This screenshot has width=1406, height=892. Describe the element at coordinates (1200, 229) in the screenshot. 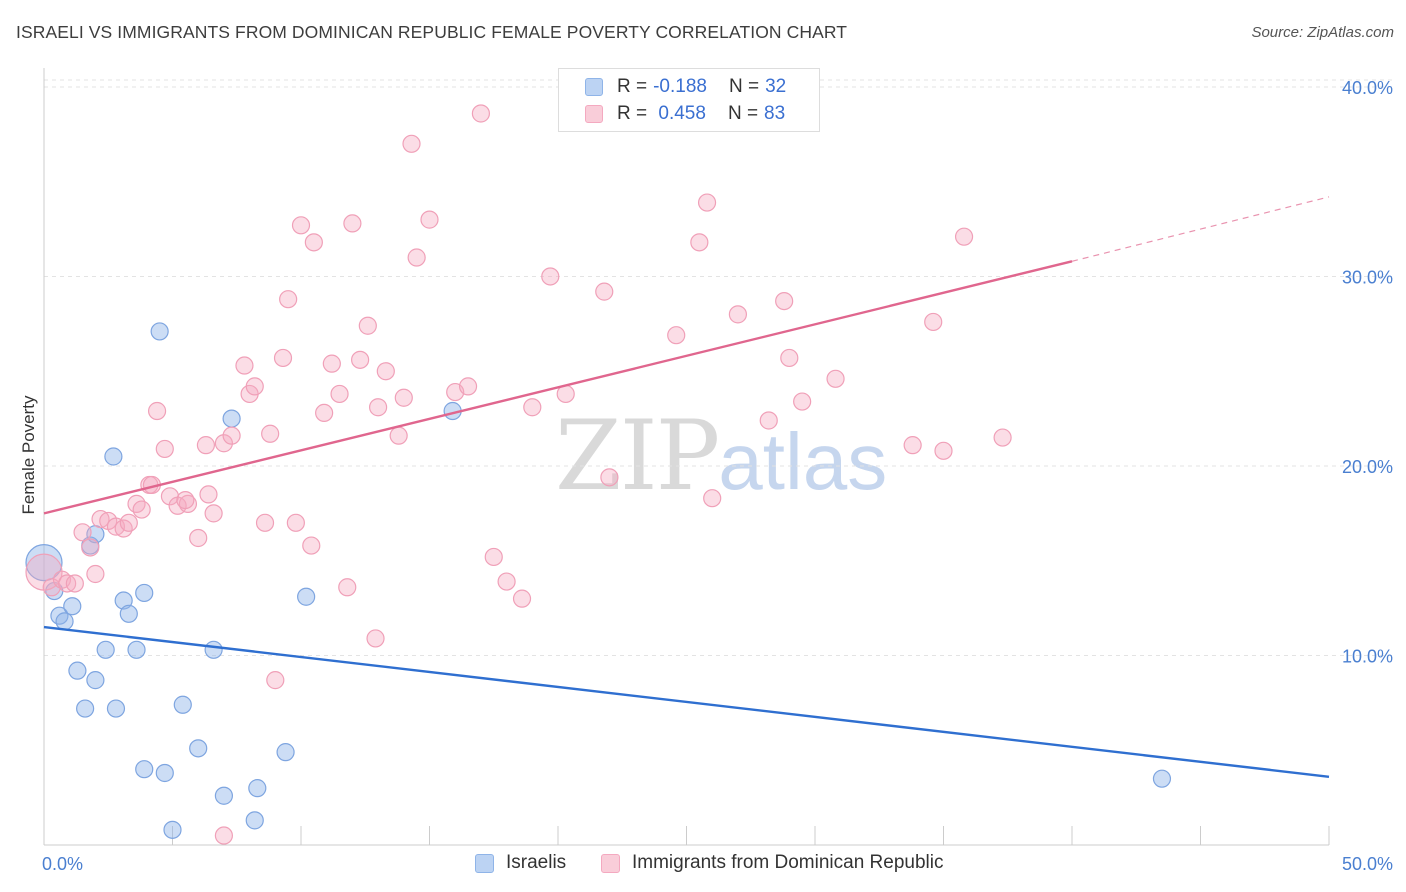

I see `dominican-trend-extension` at that location.